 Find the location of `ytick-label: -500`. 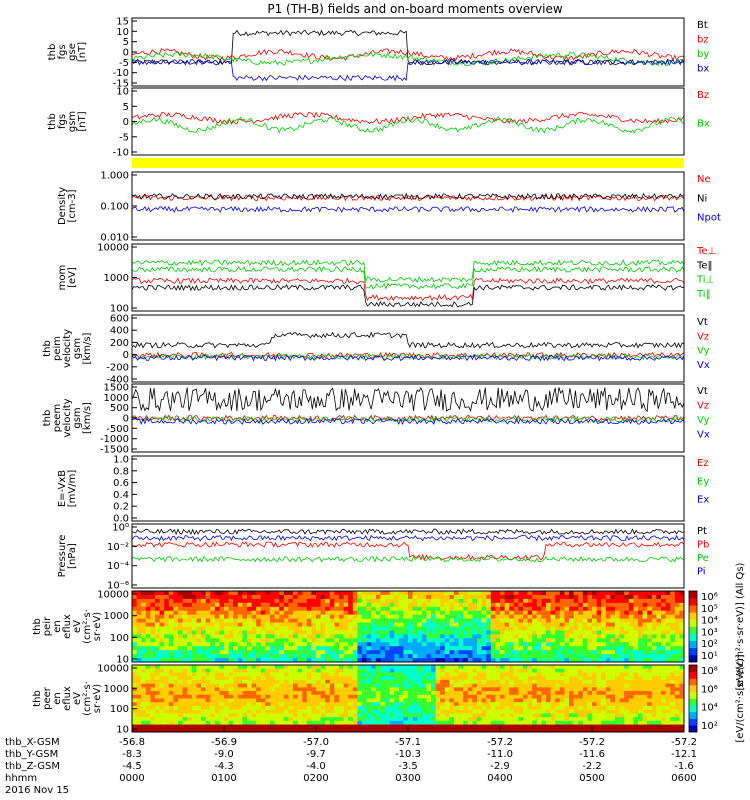

ytick-label: -500 is located at coordinates (117, 429).